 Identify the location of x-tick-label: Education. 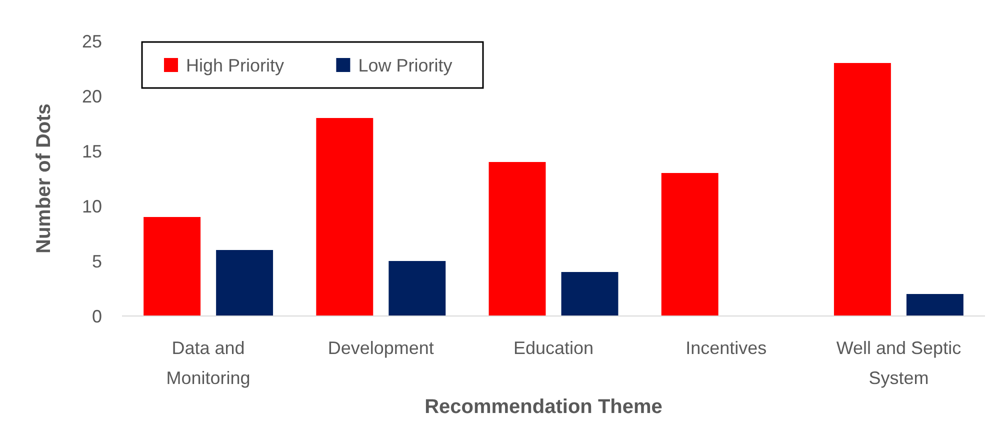
(553, 348).